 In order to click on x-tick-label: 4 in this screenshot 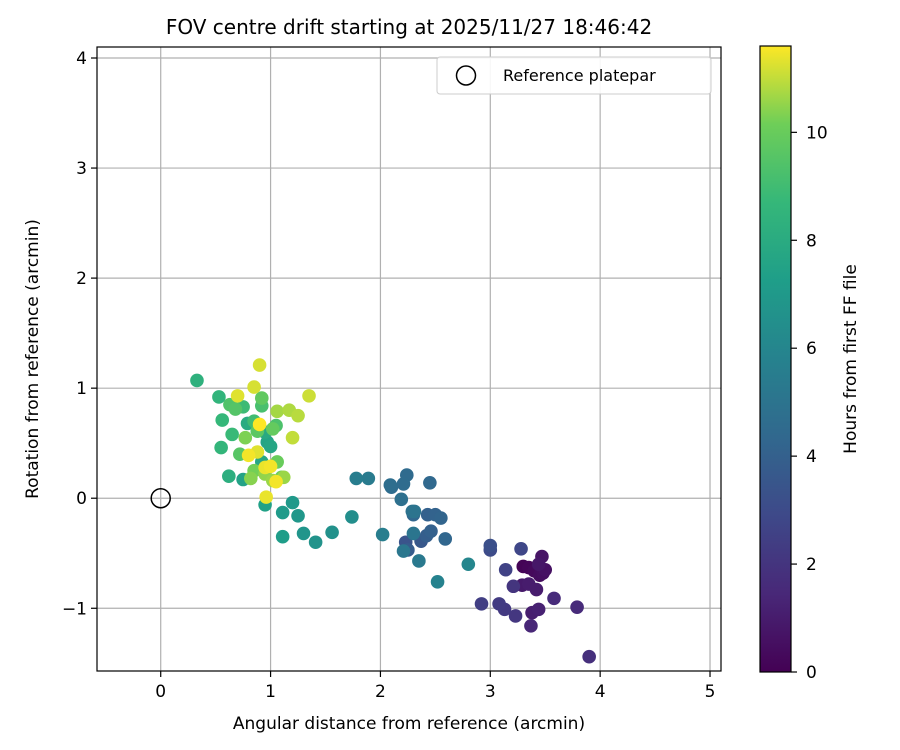, I will do `click(600, 692)`.